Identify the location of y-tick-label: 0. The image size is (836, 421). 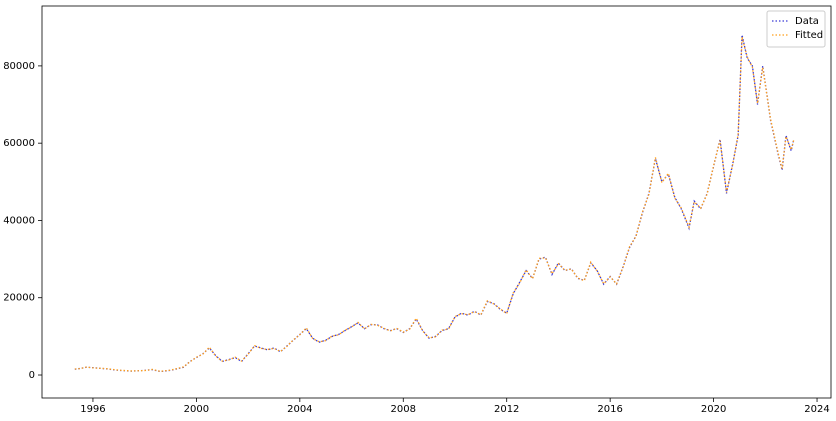
(32, 375).